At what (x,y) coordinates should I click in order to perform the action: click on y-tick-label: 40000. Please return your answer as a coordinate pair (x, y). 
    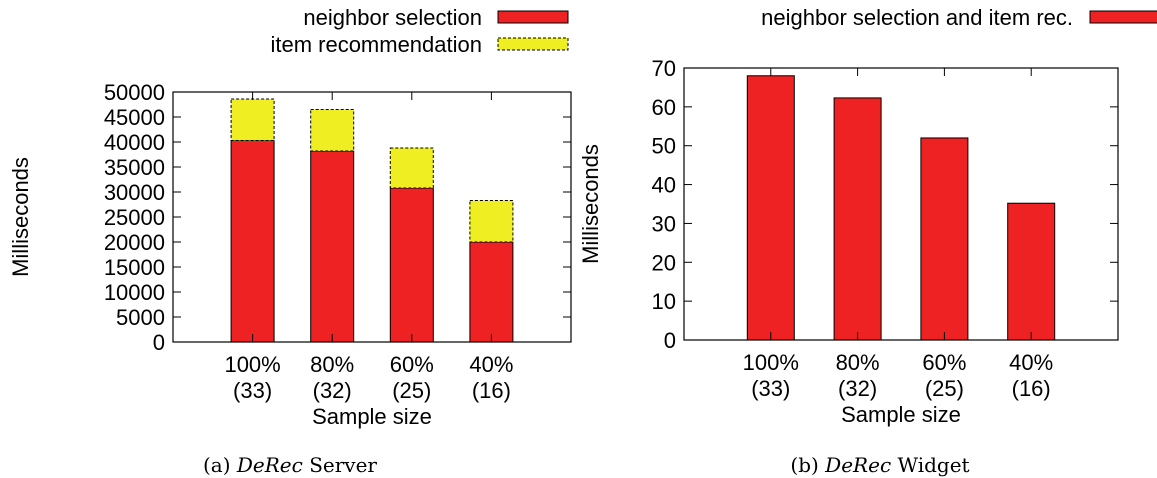
    Looking at the image, I should click on (134, 142).